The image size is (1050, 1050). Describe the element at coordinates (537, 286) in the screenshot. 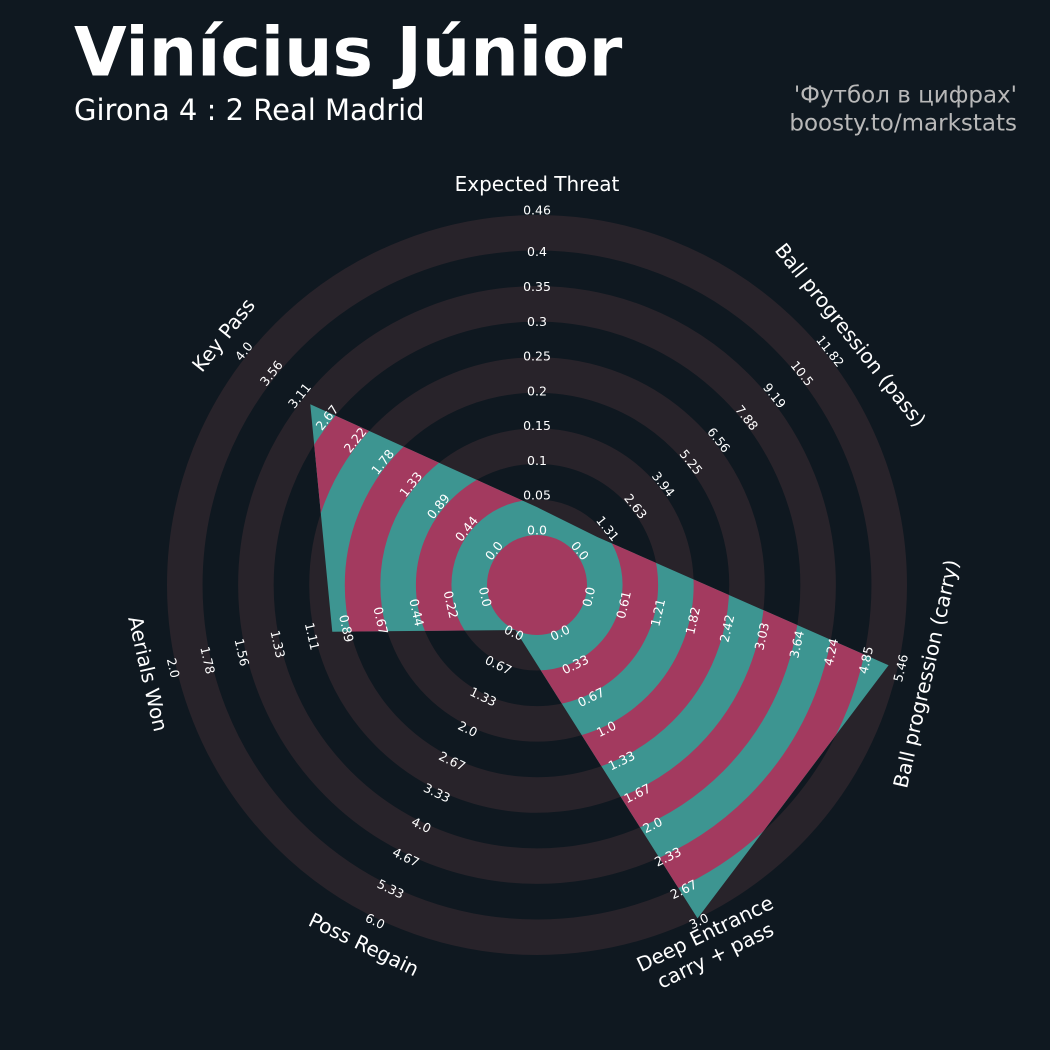

I see `tick-label: 0.35` at that location.